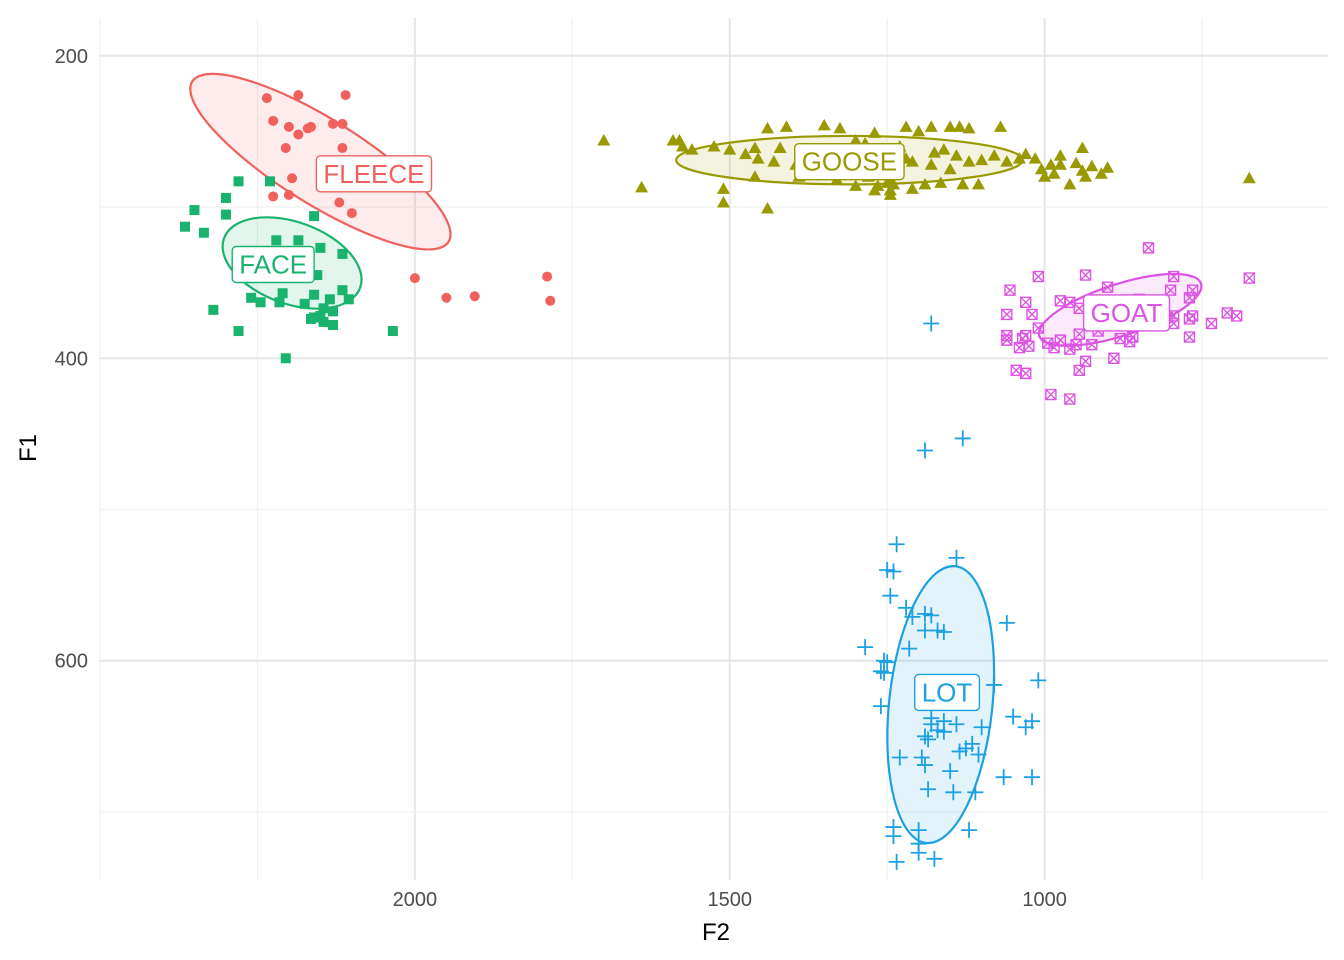  What do you see at coordinates (1127, 313) in the screenshot?
I see `goat-label: GOAT` at bounding box center [1127, 313].